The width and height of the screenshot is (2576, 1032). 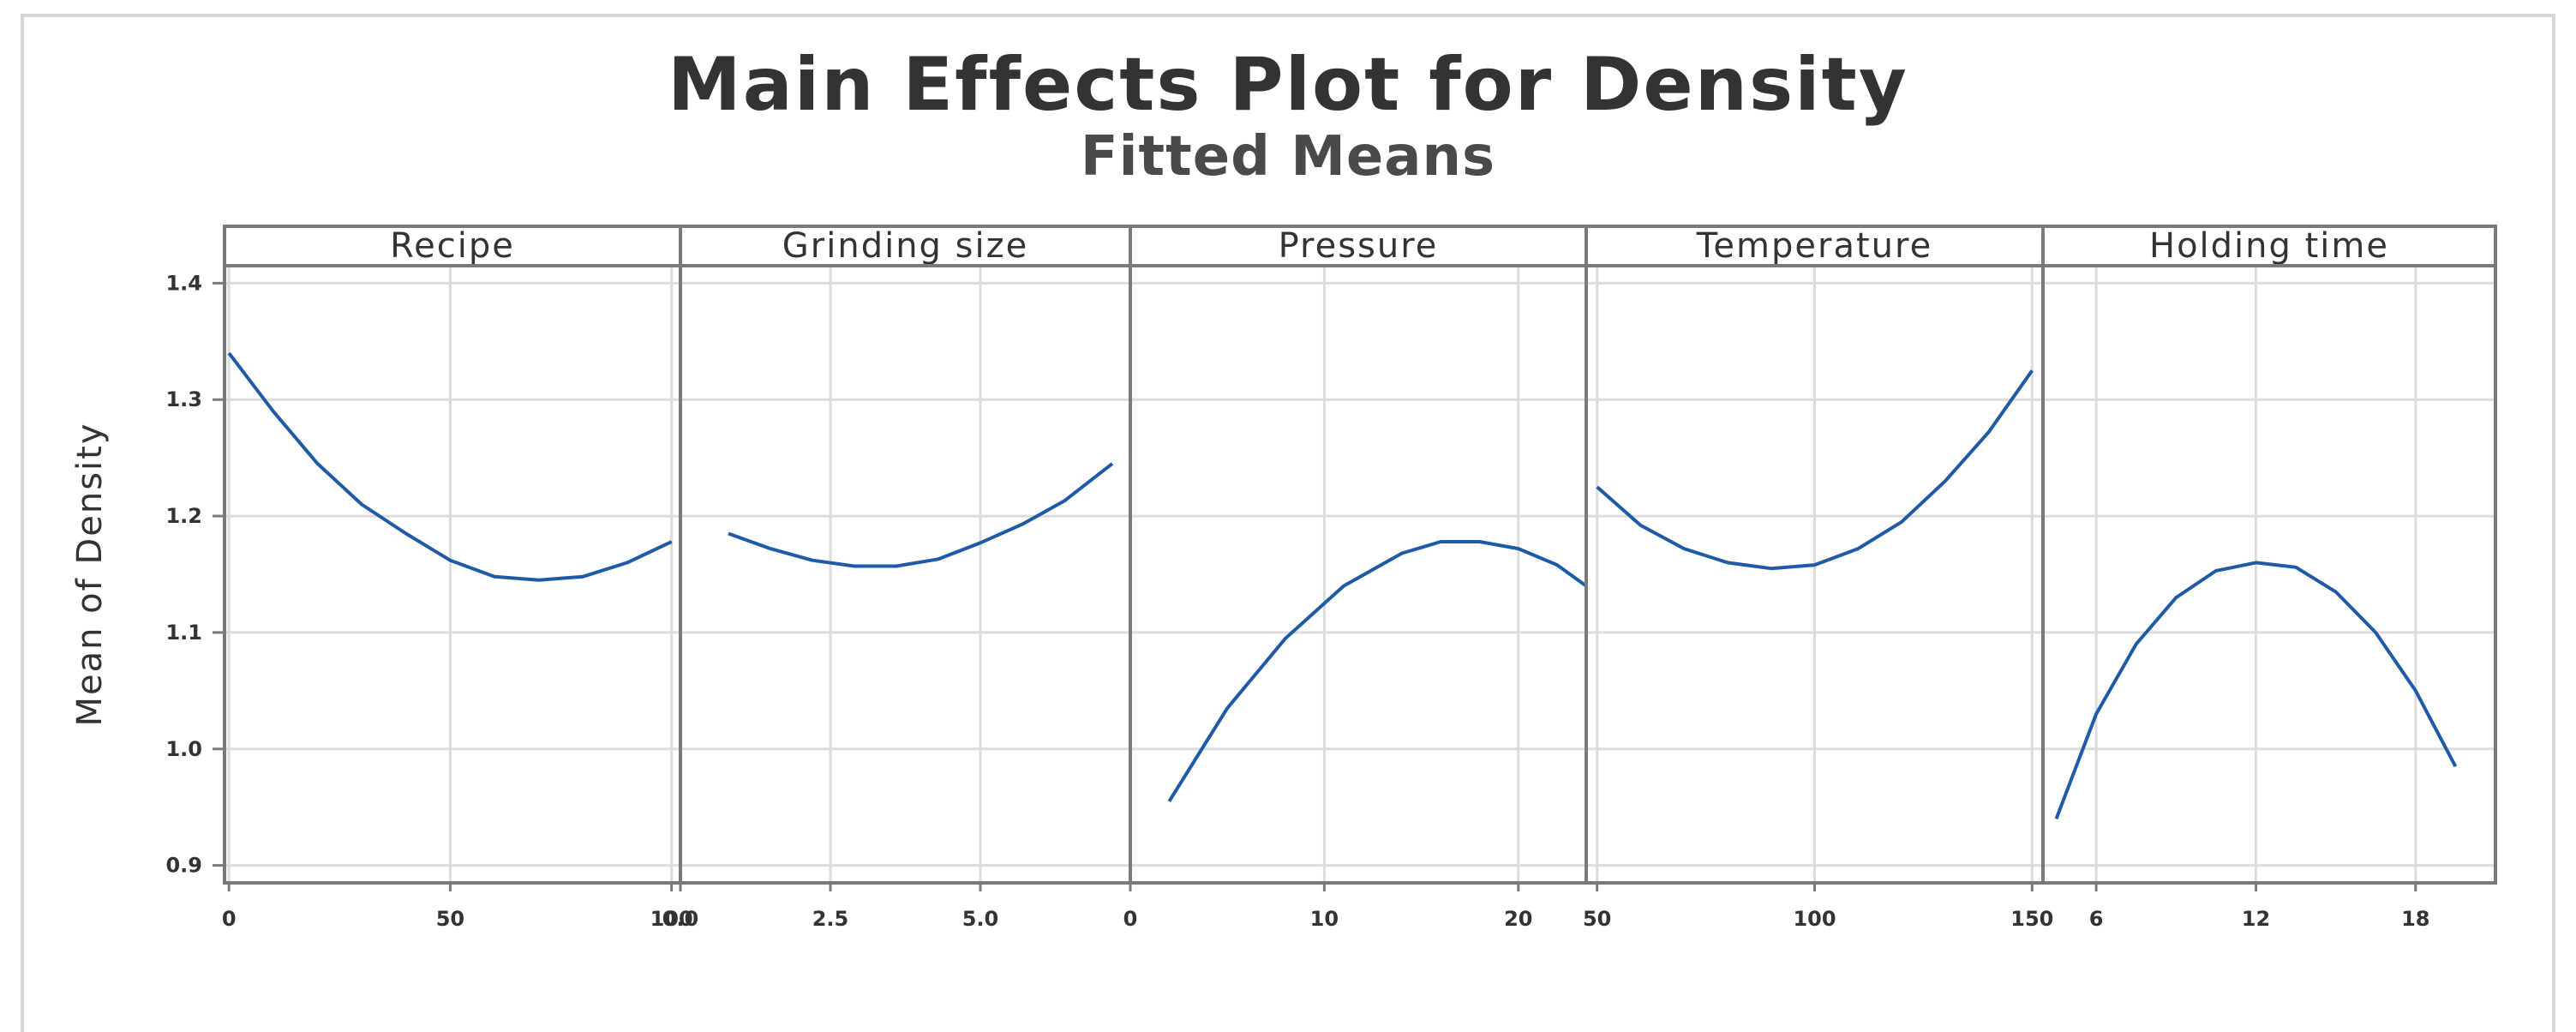 I want to click on y-axis: 0.9 1.0 1.1 1.2 1.3 1.4 Mean of Density, so click(x=147, y=574).